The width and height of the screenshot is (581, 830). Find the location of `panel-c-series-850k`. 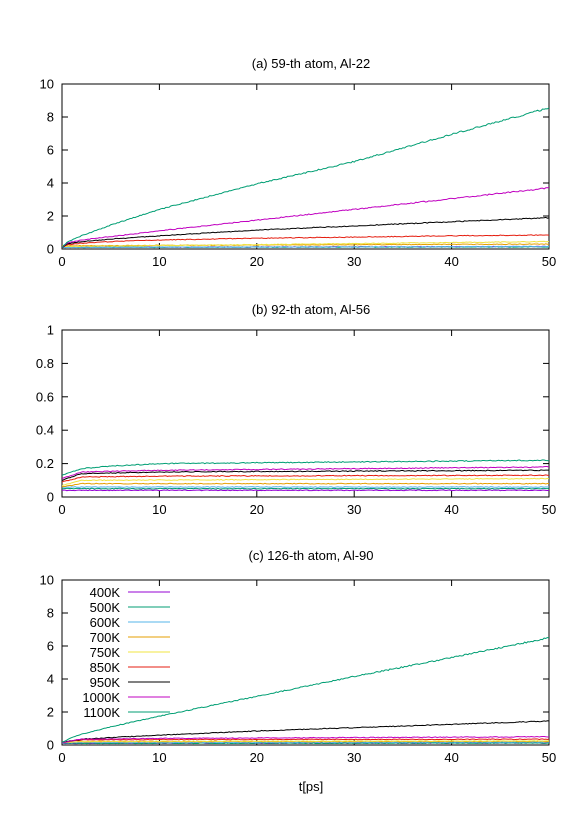

panel-c-series-850k is located at coordinates (305, 741).